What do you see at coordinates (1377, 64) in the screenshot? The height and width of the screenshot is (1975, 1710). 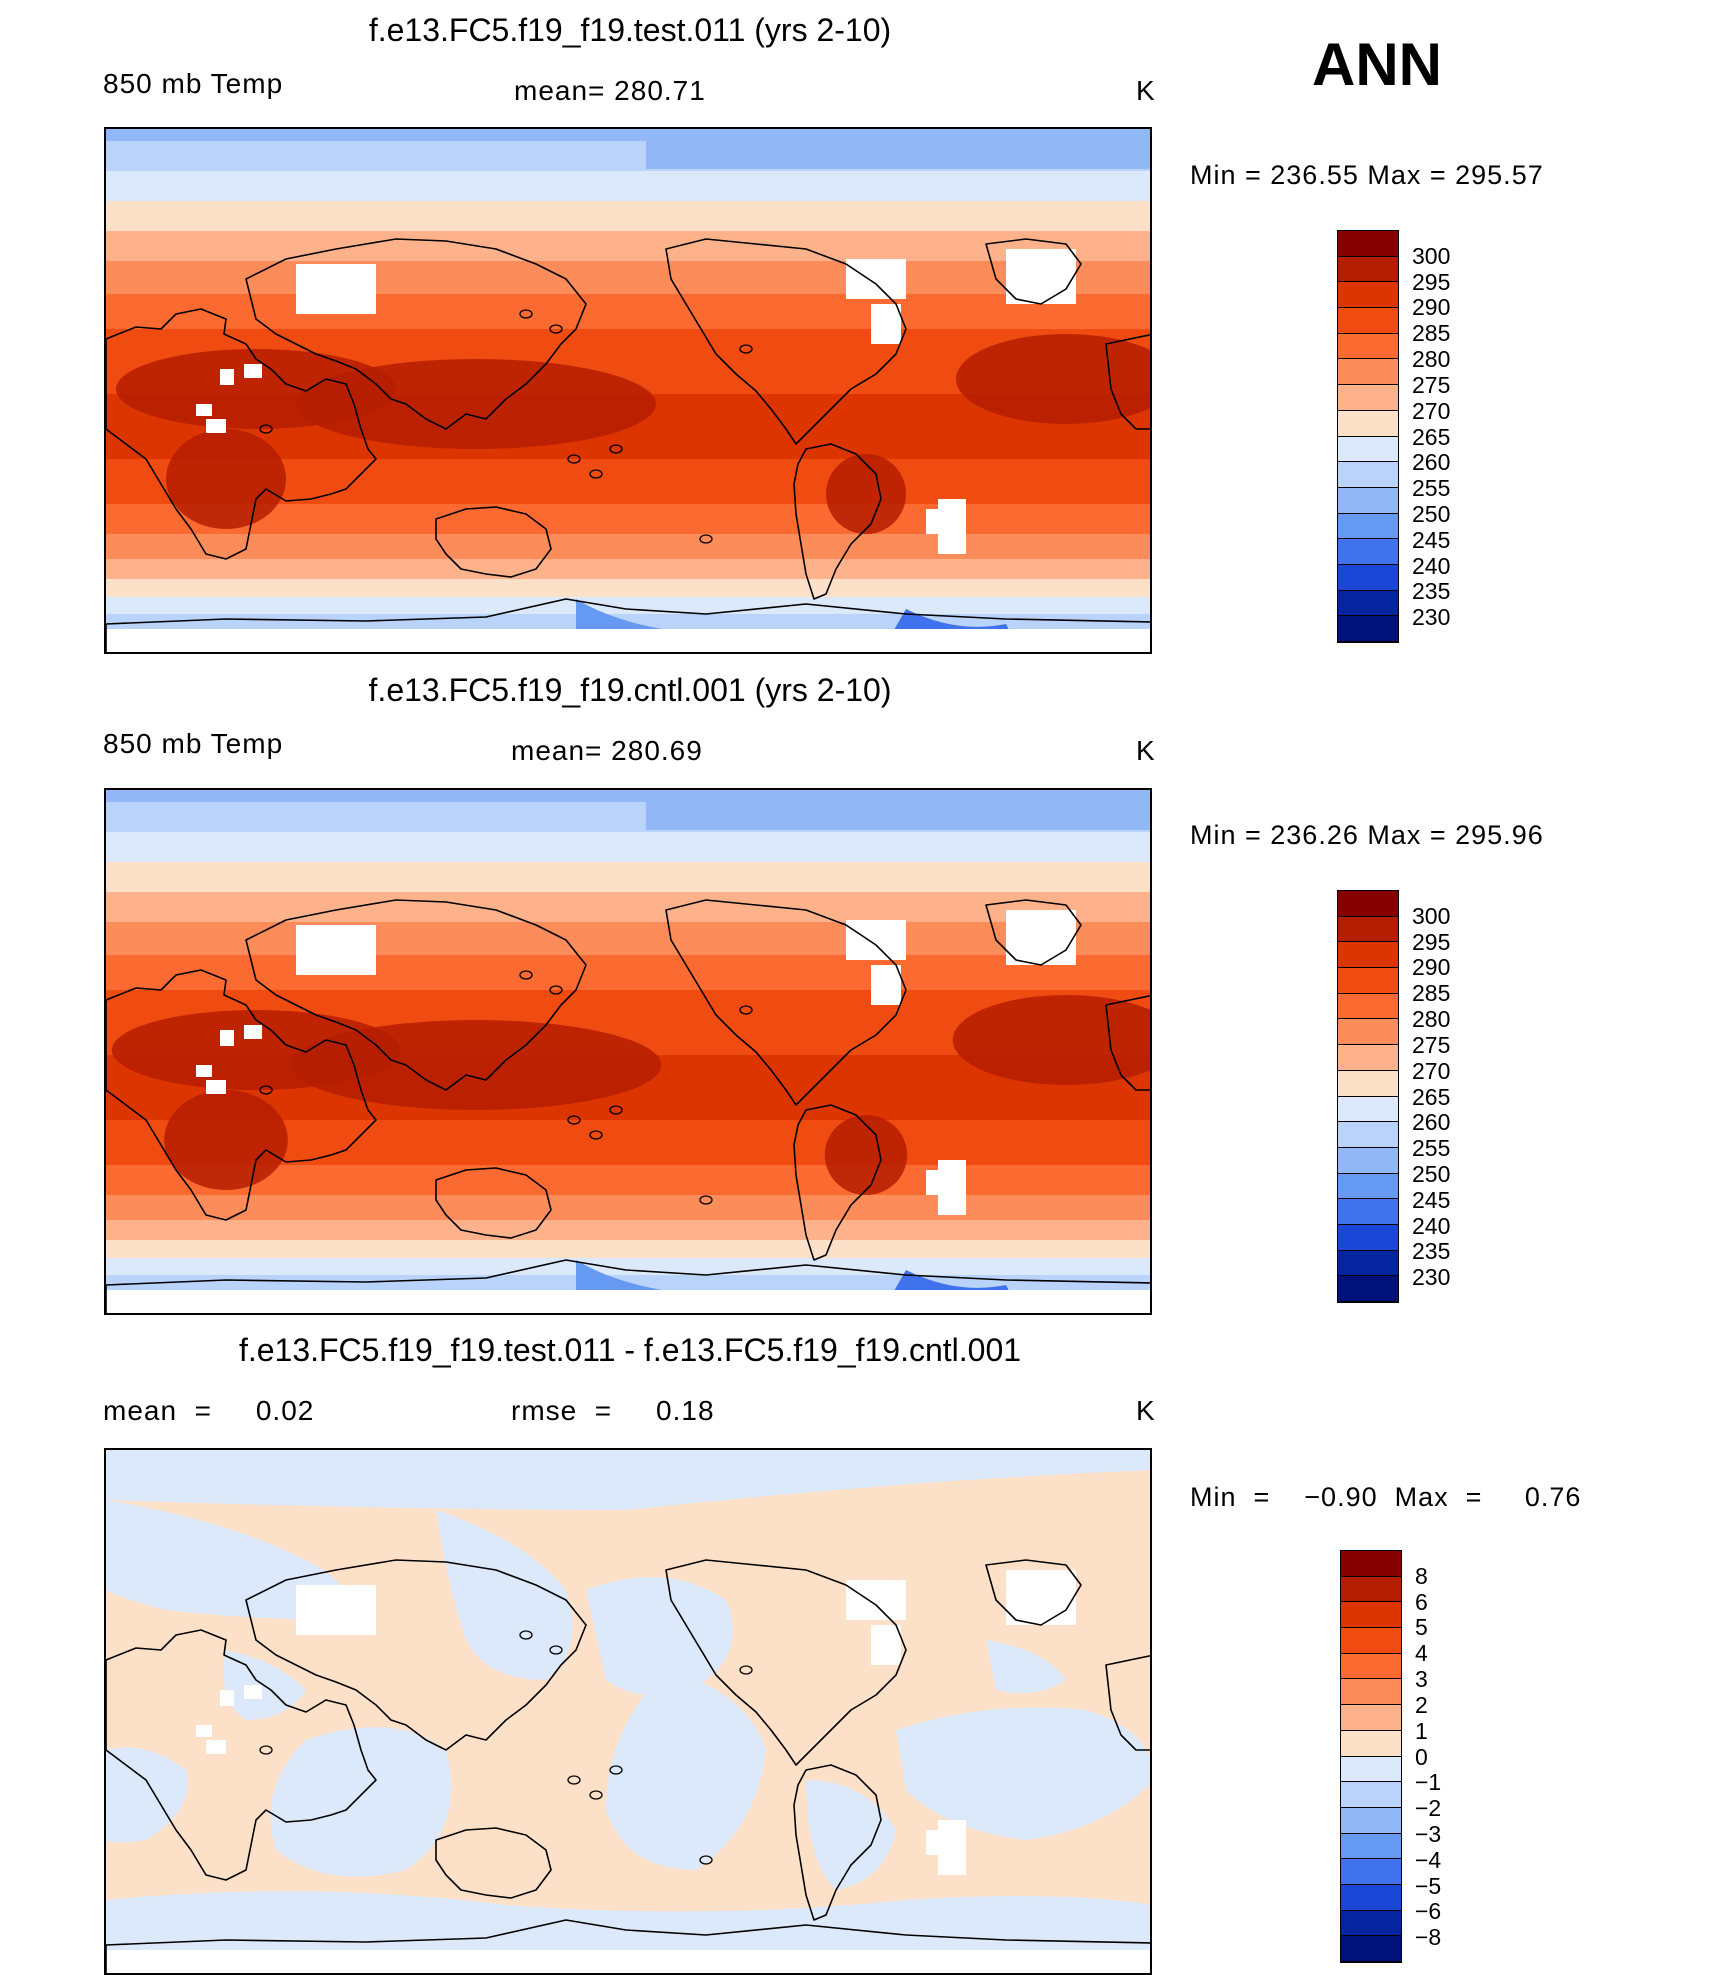 I see `season-label: ANN` at bounding box center [1377, 64].